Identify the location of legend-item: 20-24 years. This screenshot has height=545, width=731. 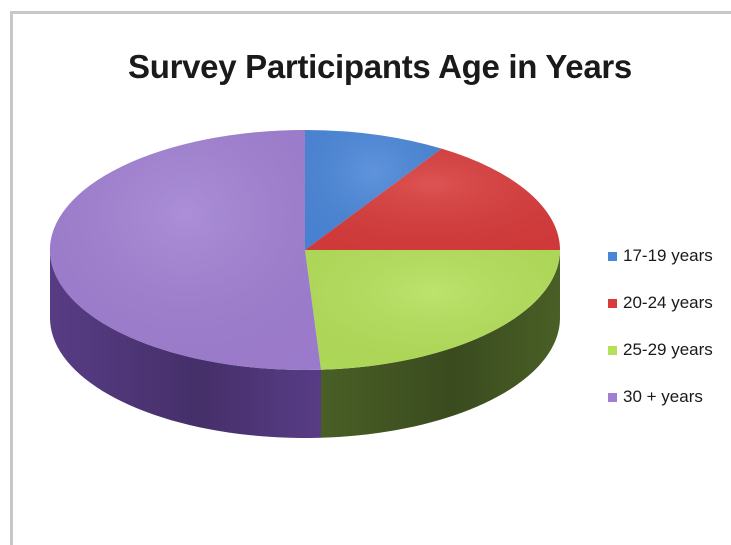
(668, 305).